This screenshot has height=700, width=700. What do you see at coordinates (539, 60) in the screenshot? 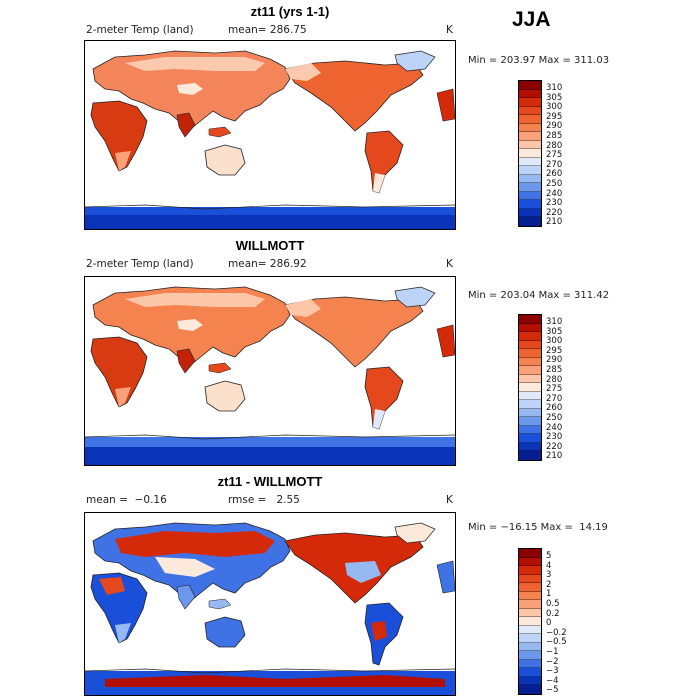
I see `panel-1-minmax: Min = 203.97 Max = 311.03` at bounding box center [539, 60].